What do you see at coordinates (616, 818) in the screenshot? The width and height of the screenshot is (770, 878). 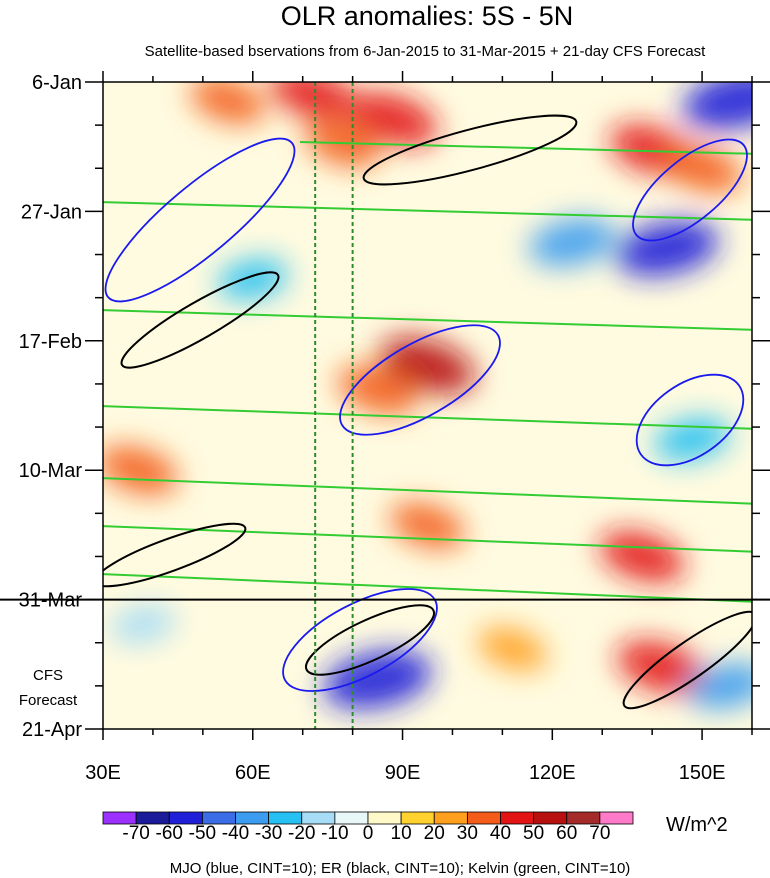 I see `colorbar-swatch` at bounding box center [616, 818].